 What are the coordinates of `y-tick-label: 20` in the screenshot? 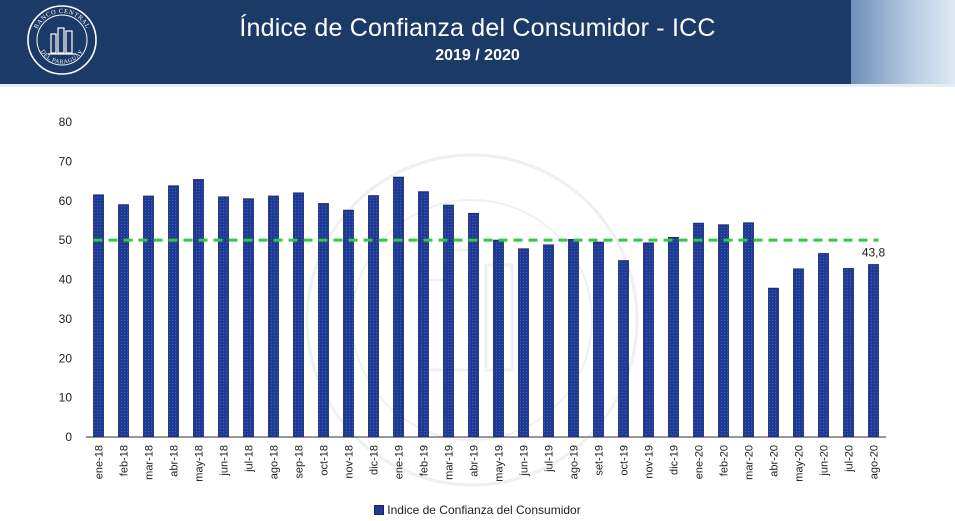 It's located at (66, 358).